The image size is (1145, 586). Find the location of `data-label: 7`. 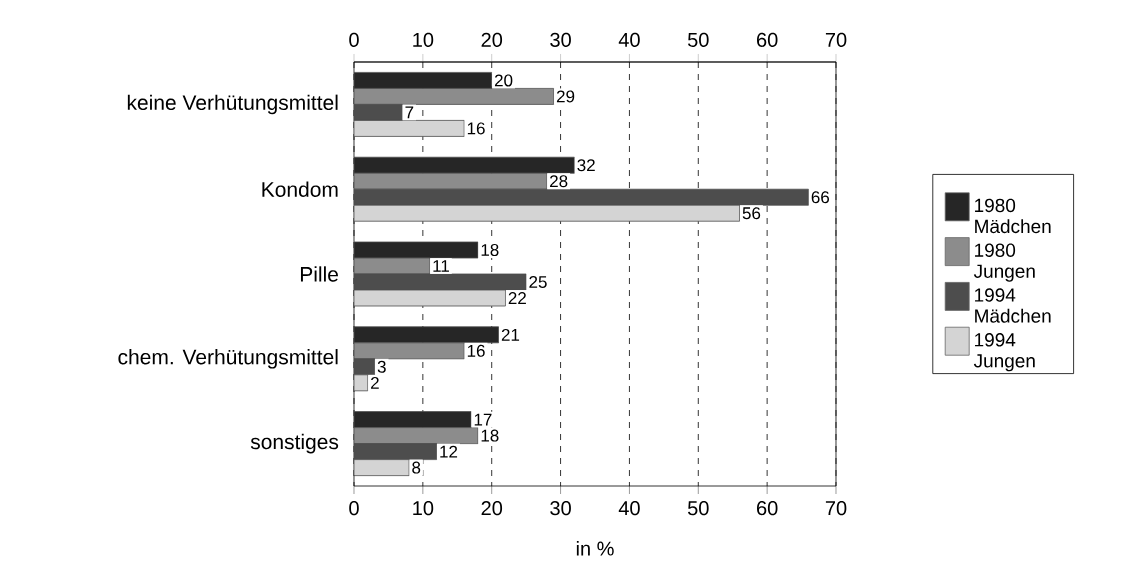

data-label: 7 is located at coordinates (409, 112).